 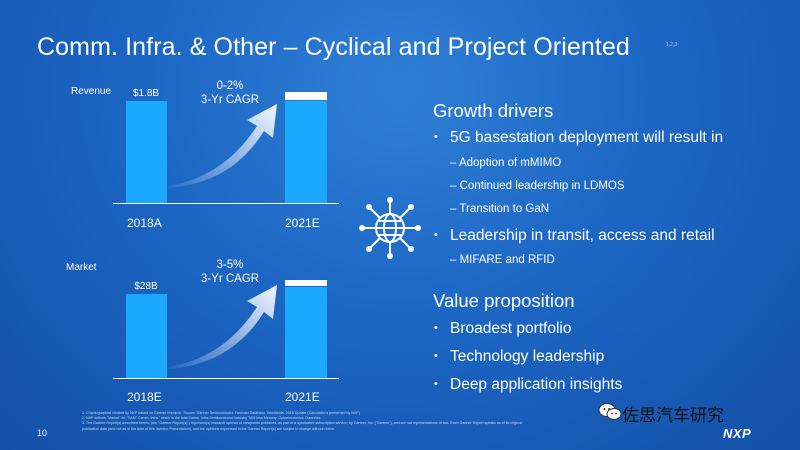 What do you see at coordinates (146, 286) in the screenshot?
I see `market-2018-value: $28B` at bounding box center [146, 286].